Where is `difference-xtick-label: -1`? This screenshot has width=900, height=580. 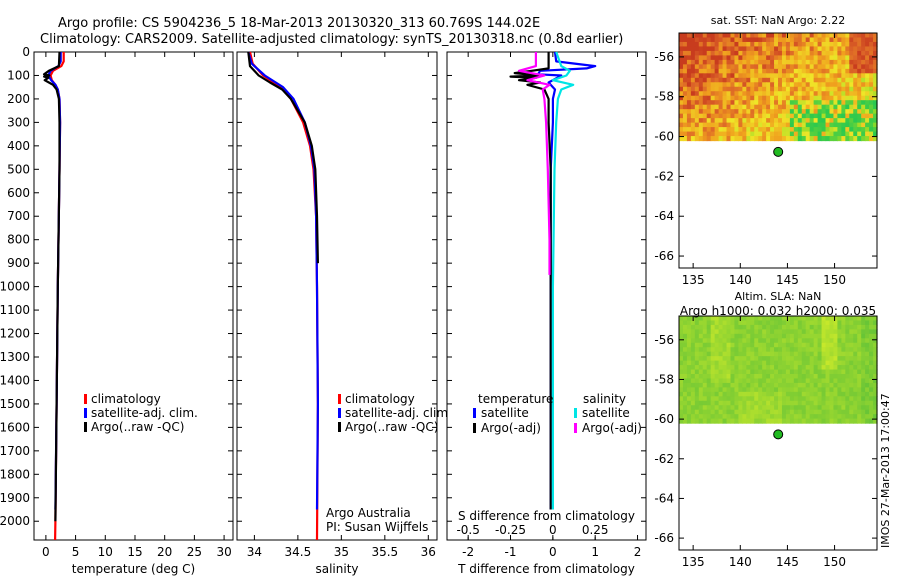 difference-xtick-label: -1 is located at coordinates (511, 552).